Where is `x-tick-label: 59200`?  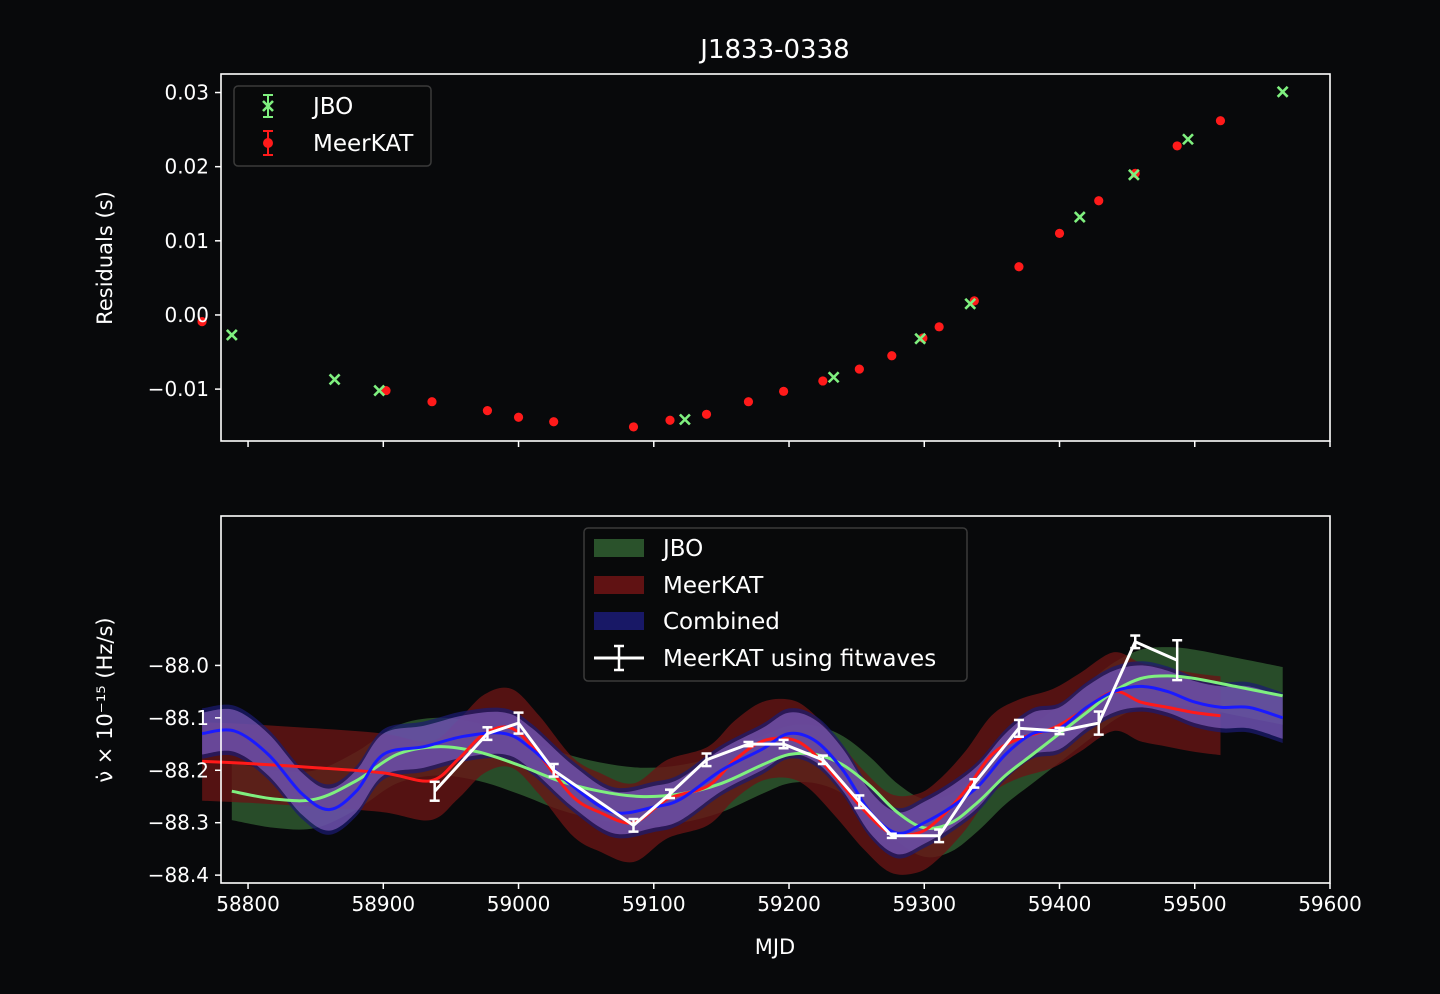
x-tick-label: 59200 is located at coordinates (789, 904).